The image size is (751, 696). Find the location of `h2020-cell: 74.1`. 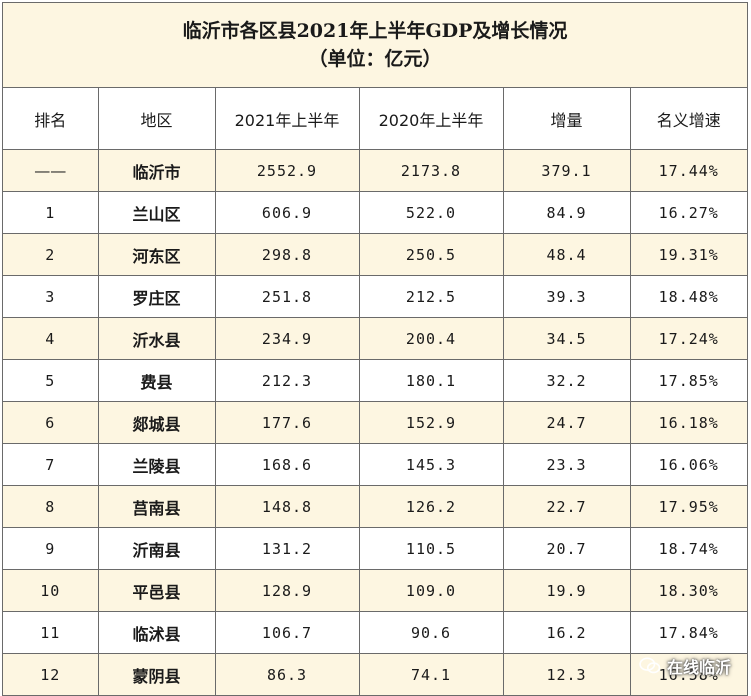

h2020-cell: 74.1 is located at coordinates (431, 674).